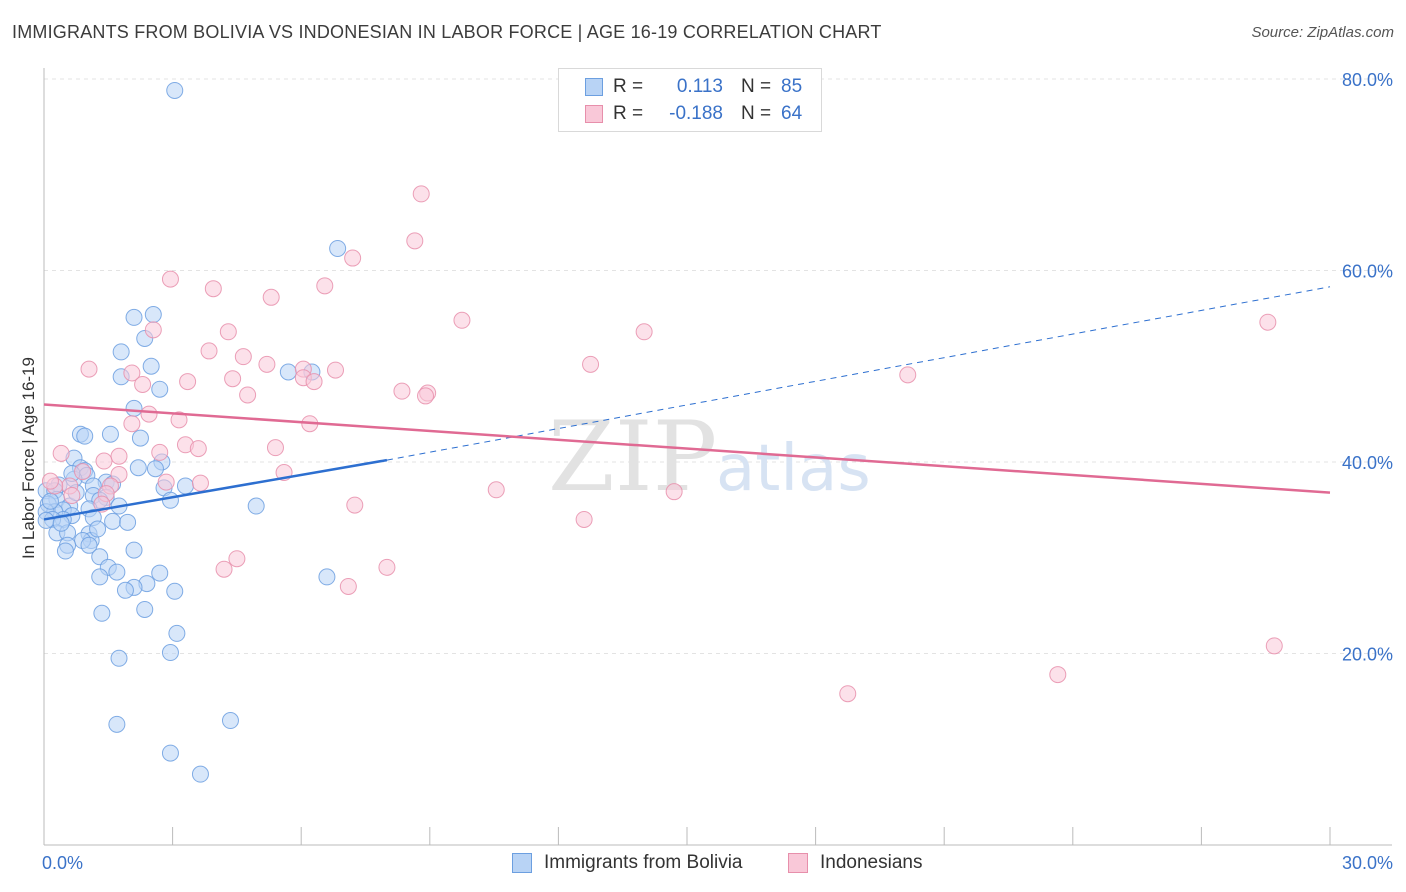 This screenshot has width=1406, height=892. What do you see at coordinates (756, 86) in the screenshot?
I see `legend-n-label: N =` at bounding box center [756, 86].